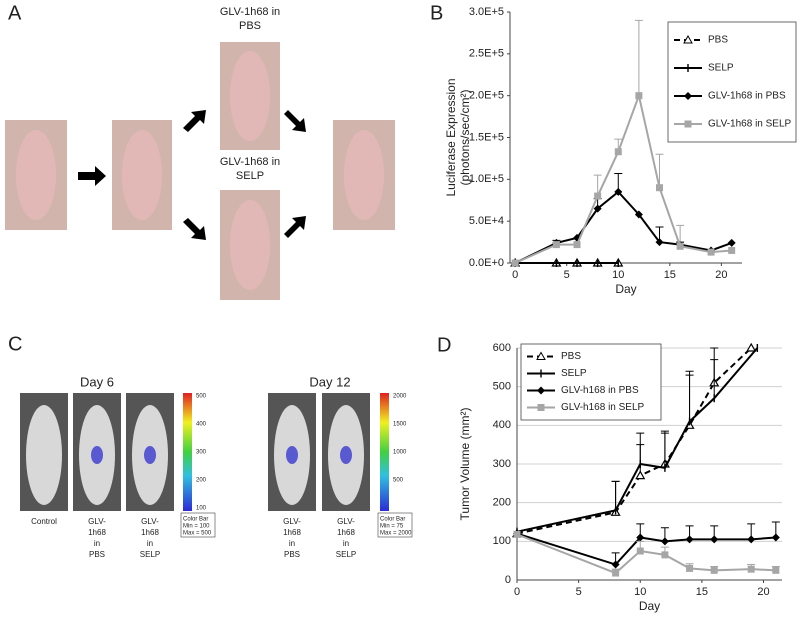 Image resolution: width=800 pixels, height=626 pixels. What do you see at coordinates (97, 521) in the screenshot?
I see `photo-caption: GLV-` at bounding box center [97, 521].